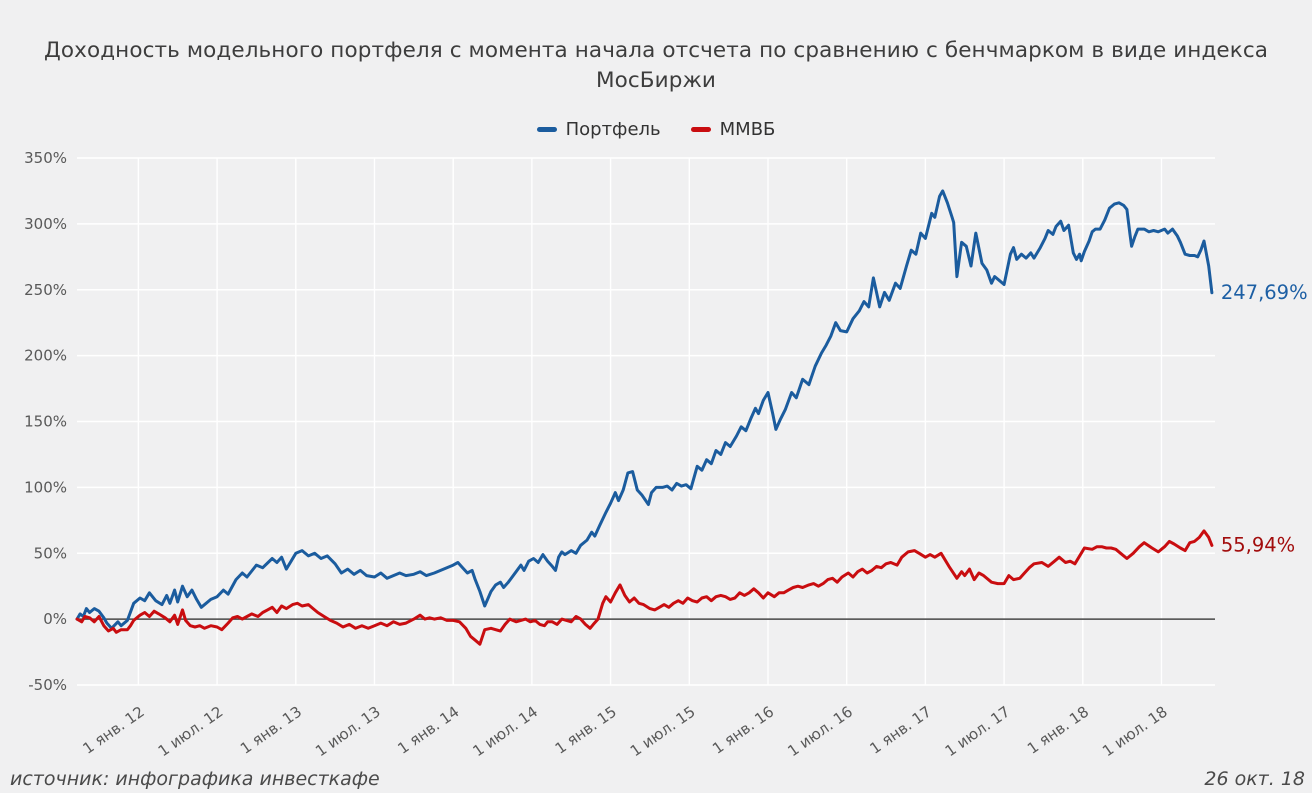 The width and height of the screenshot is (1312, 800). What do you see at coordinates (45, 224) in the screenshot?
I see `y-axis-tick-label: 300%` at bounding box center [45, 224].